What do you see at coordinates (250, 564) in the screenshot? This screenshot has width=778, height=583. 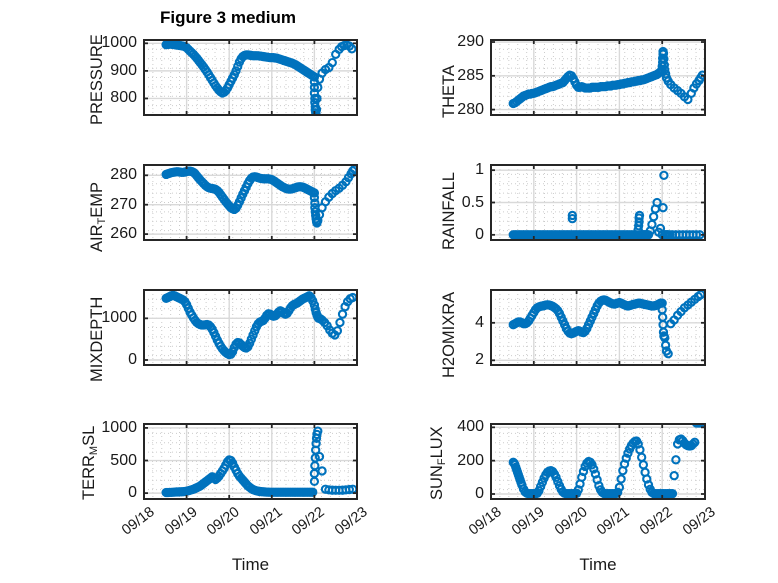 I see `xlabel-terrmsl: Time` at bounding box center [250, 564].